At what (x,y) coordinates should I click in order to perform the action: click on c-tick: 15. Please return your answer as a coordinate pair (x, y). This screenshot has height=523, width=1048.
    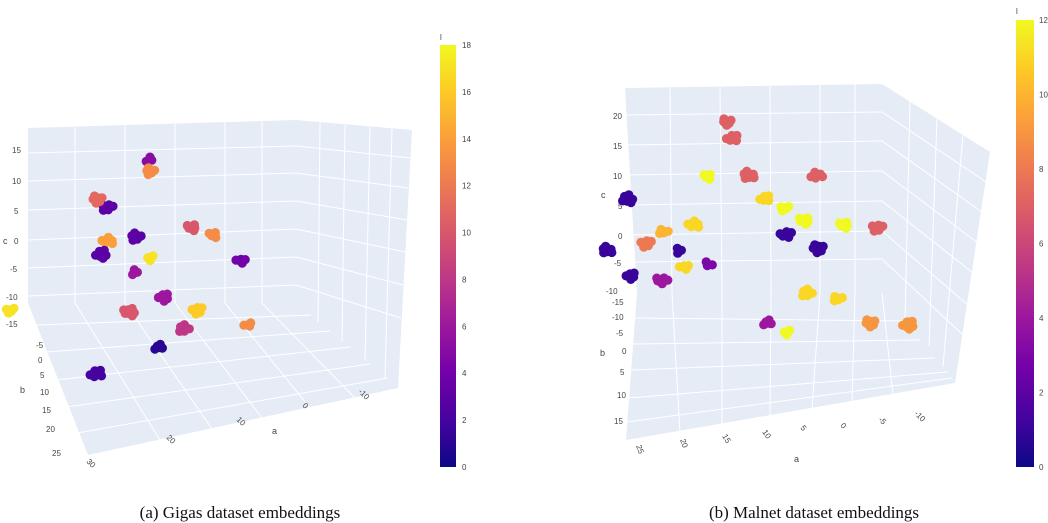
    Looking at the image, I should click on (16, 150).